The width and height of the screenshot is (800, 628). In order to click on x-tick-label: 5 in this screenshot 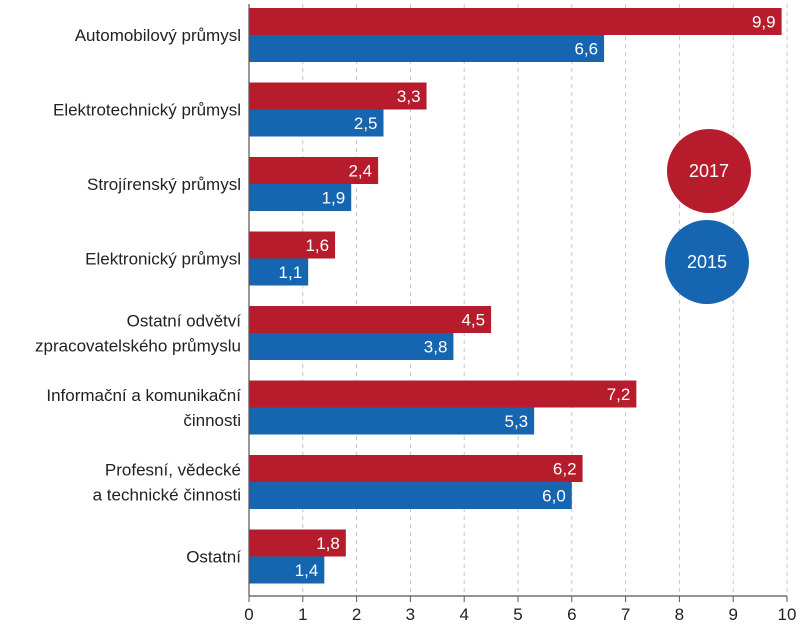, I will do `click(517, 614)`.